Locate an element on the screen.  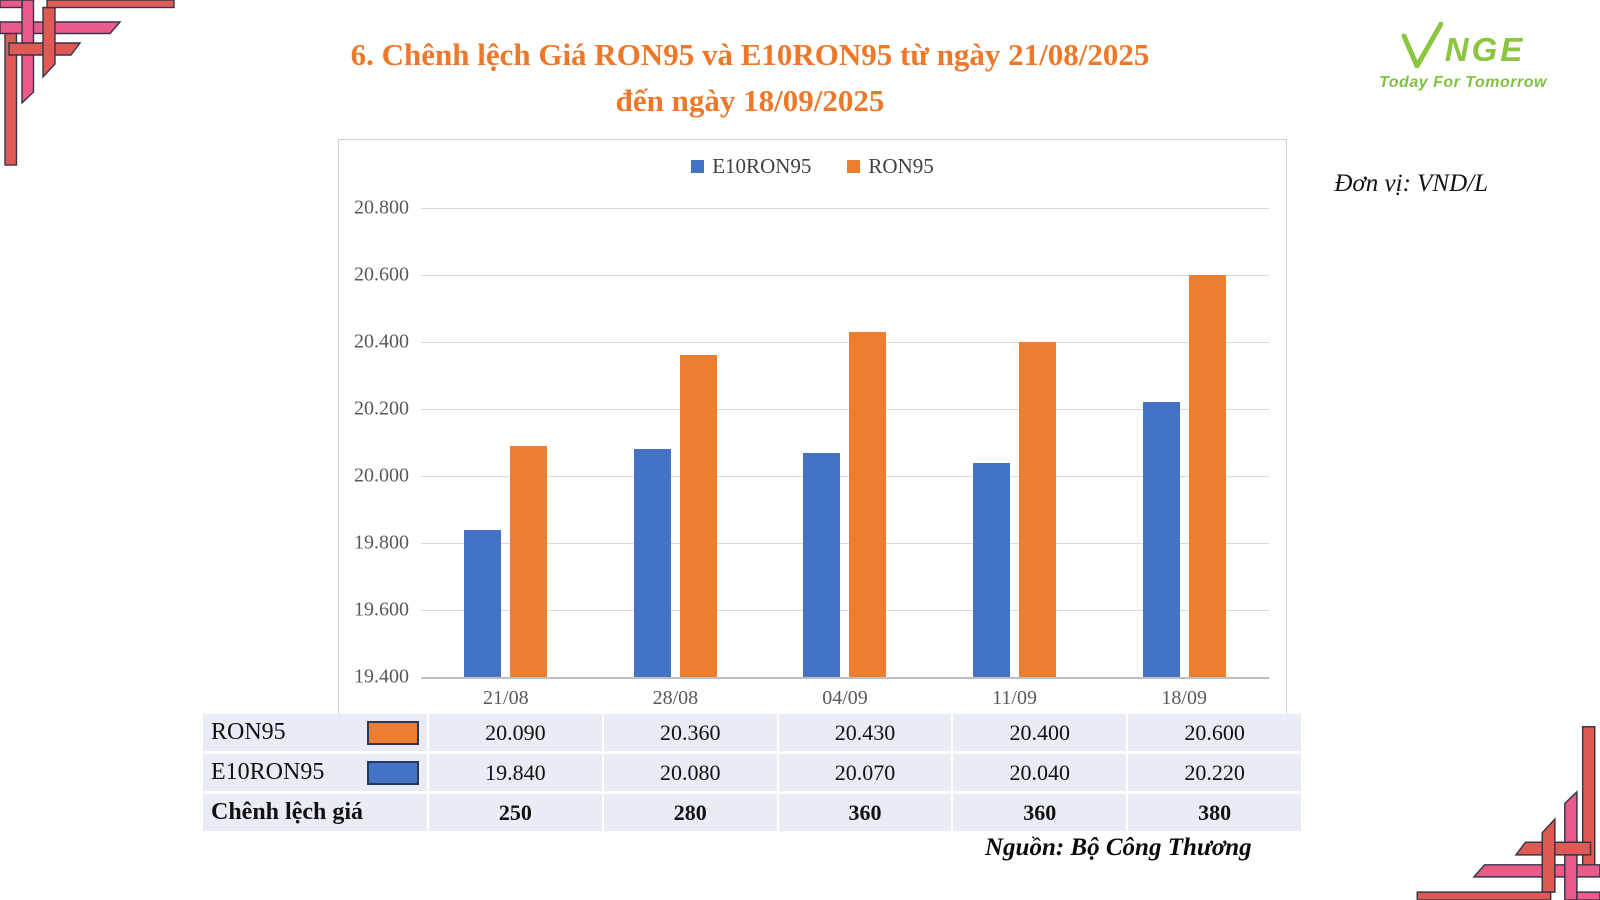
y-axis-tick-label: 20.600 is located at coordinates (381, 274).